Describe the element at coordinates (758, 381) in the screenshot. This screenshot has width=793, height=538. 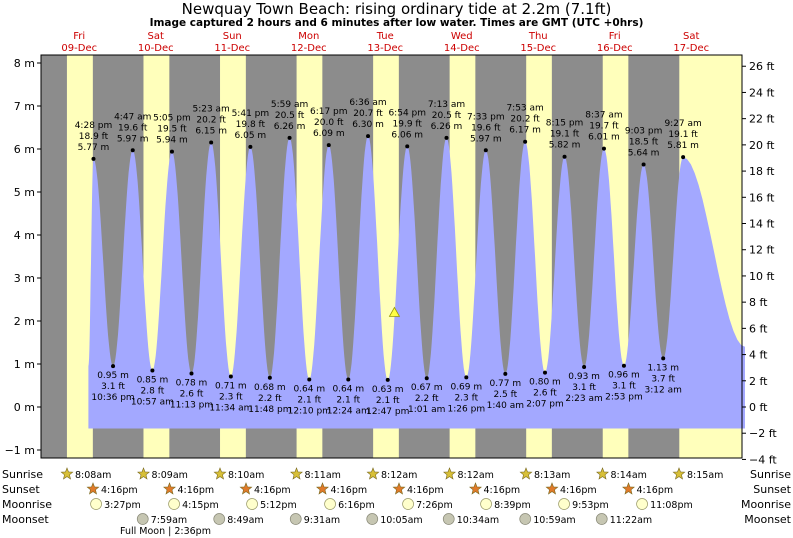
I see `y-tick-label-feet: 2 ft` at that location.